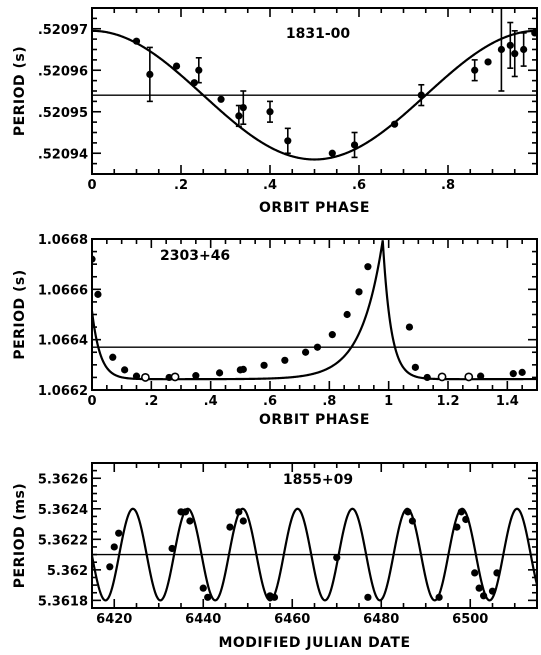 Image resolution: width=541 pixels, height=655 pixels. What do you see at coordinates (359, 185) in the screenshot?
I see `x-tick-label: .6` at bounding box center [359, 185].